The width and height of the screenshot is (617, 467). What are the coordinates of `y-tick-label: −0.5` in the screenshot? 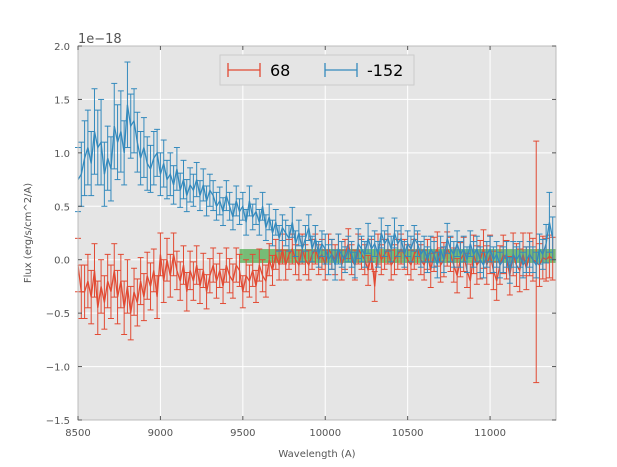 It's located at (58, 314).